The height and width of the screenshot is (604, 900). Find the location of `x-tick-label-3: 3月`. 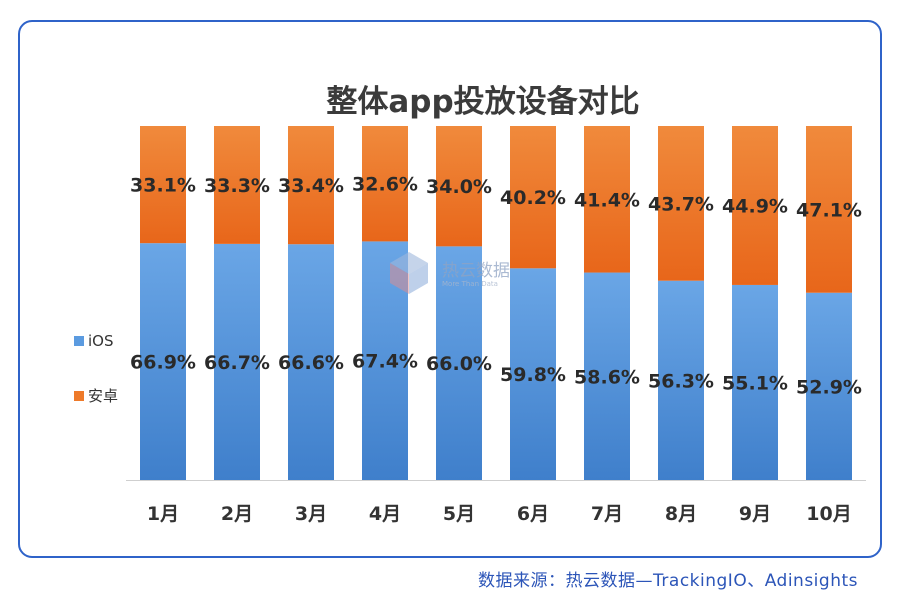

x-tick-label-3: 3月 is located at coordinates (311, 514).